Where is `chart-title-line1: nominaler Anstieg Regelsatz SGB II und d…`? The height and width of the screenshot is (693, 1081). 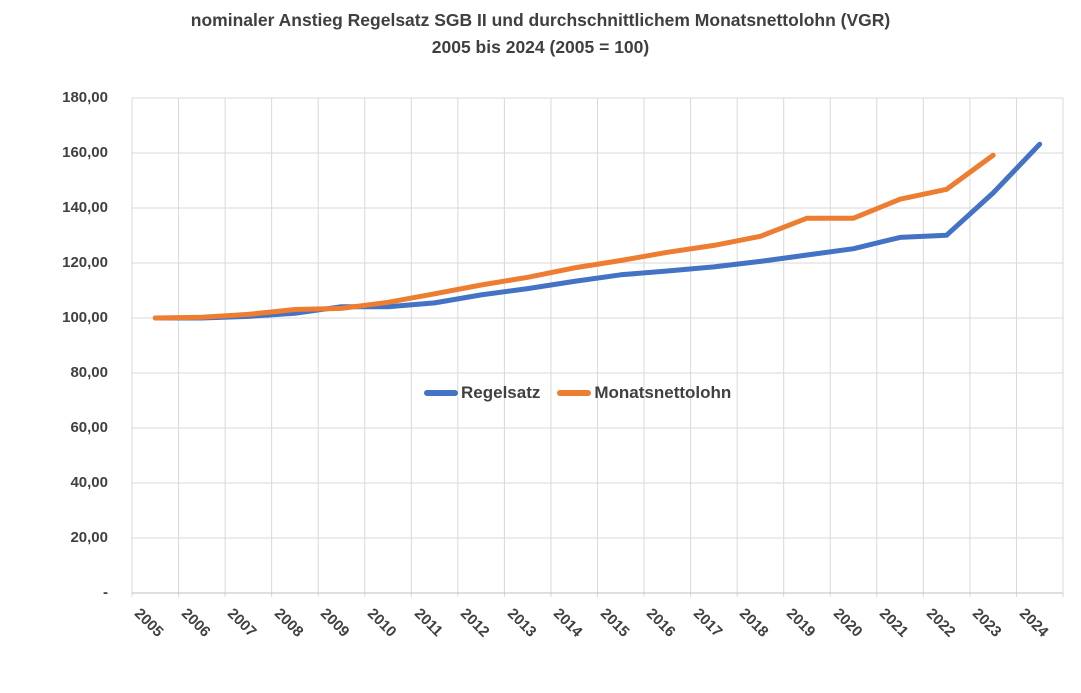
chart-title-line1: nominaler Anstieg Regelsatz SGB II und d… is located at coordinates (540, 20).